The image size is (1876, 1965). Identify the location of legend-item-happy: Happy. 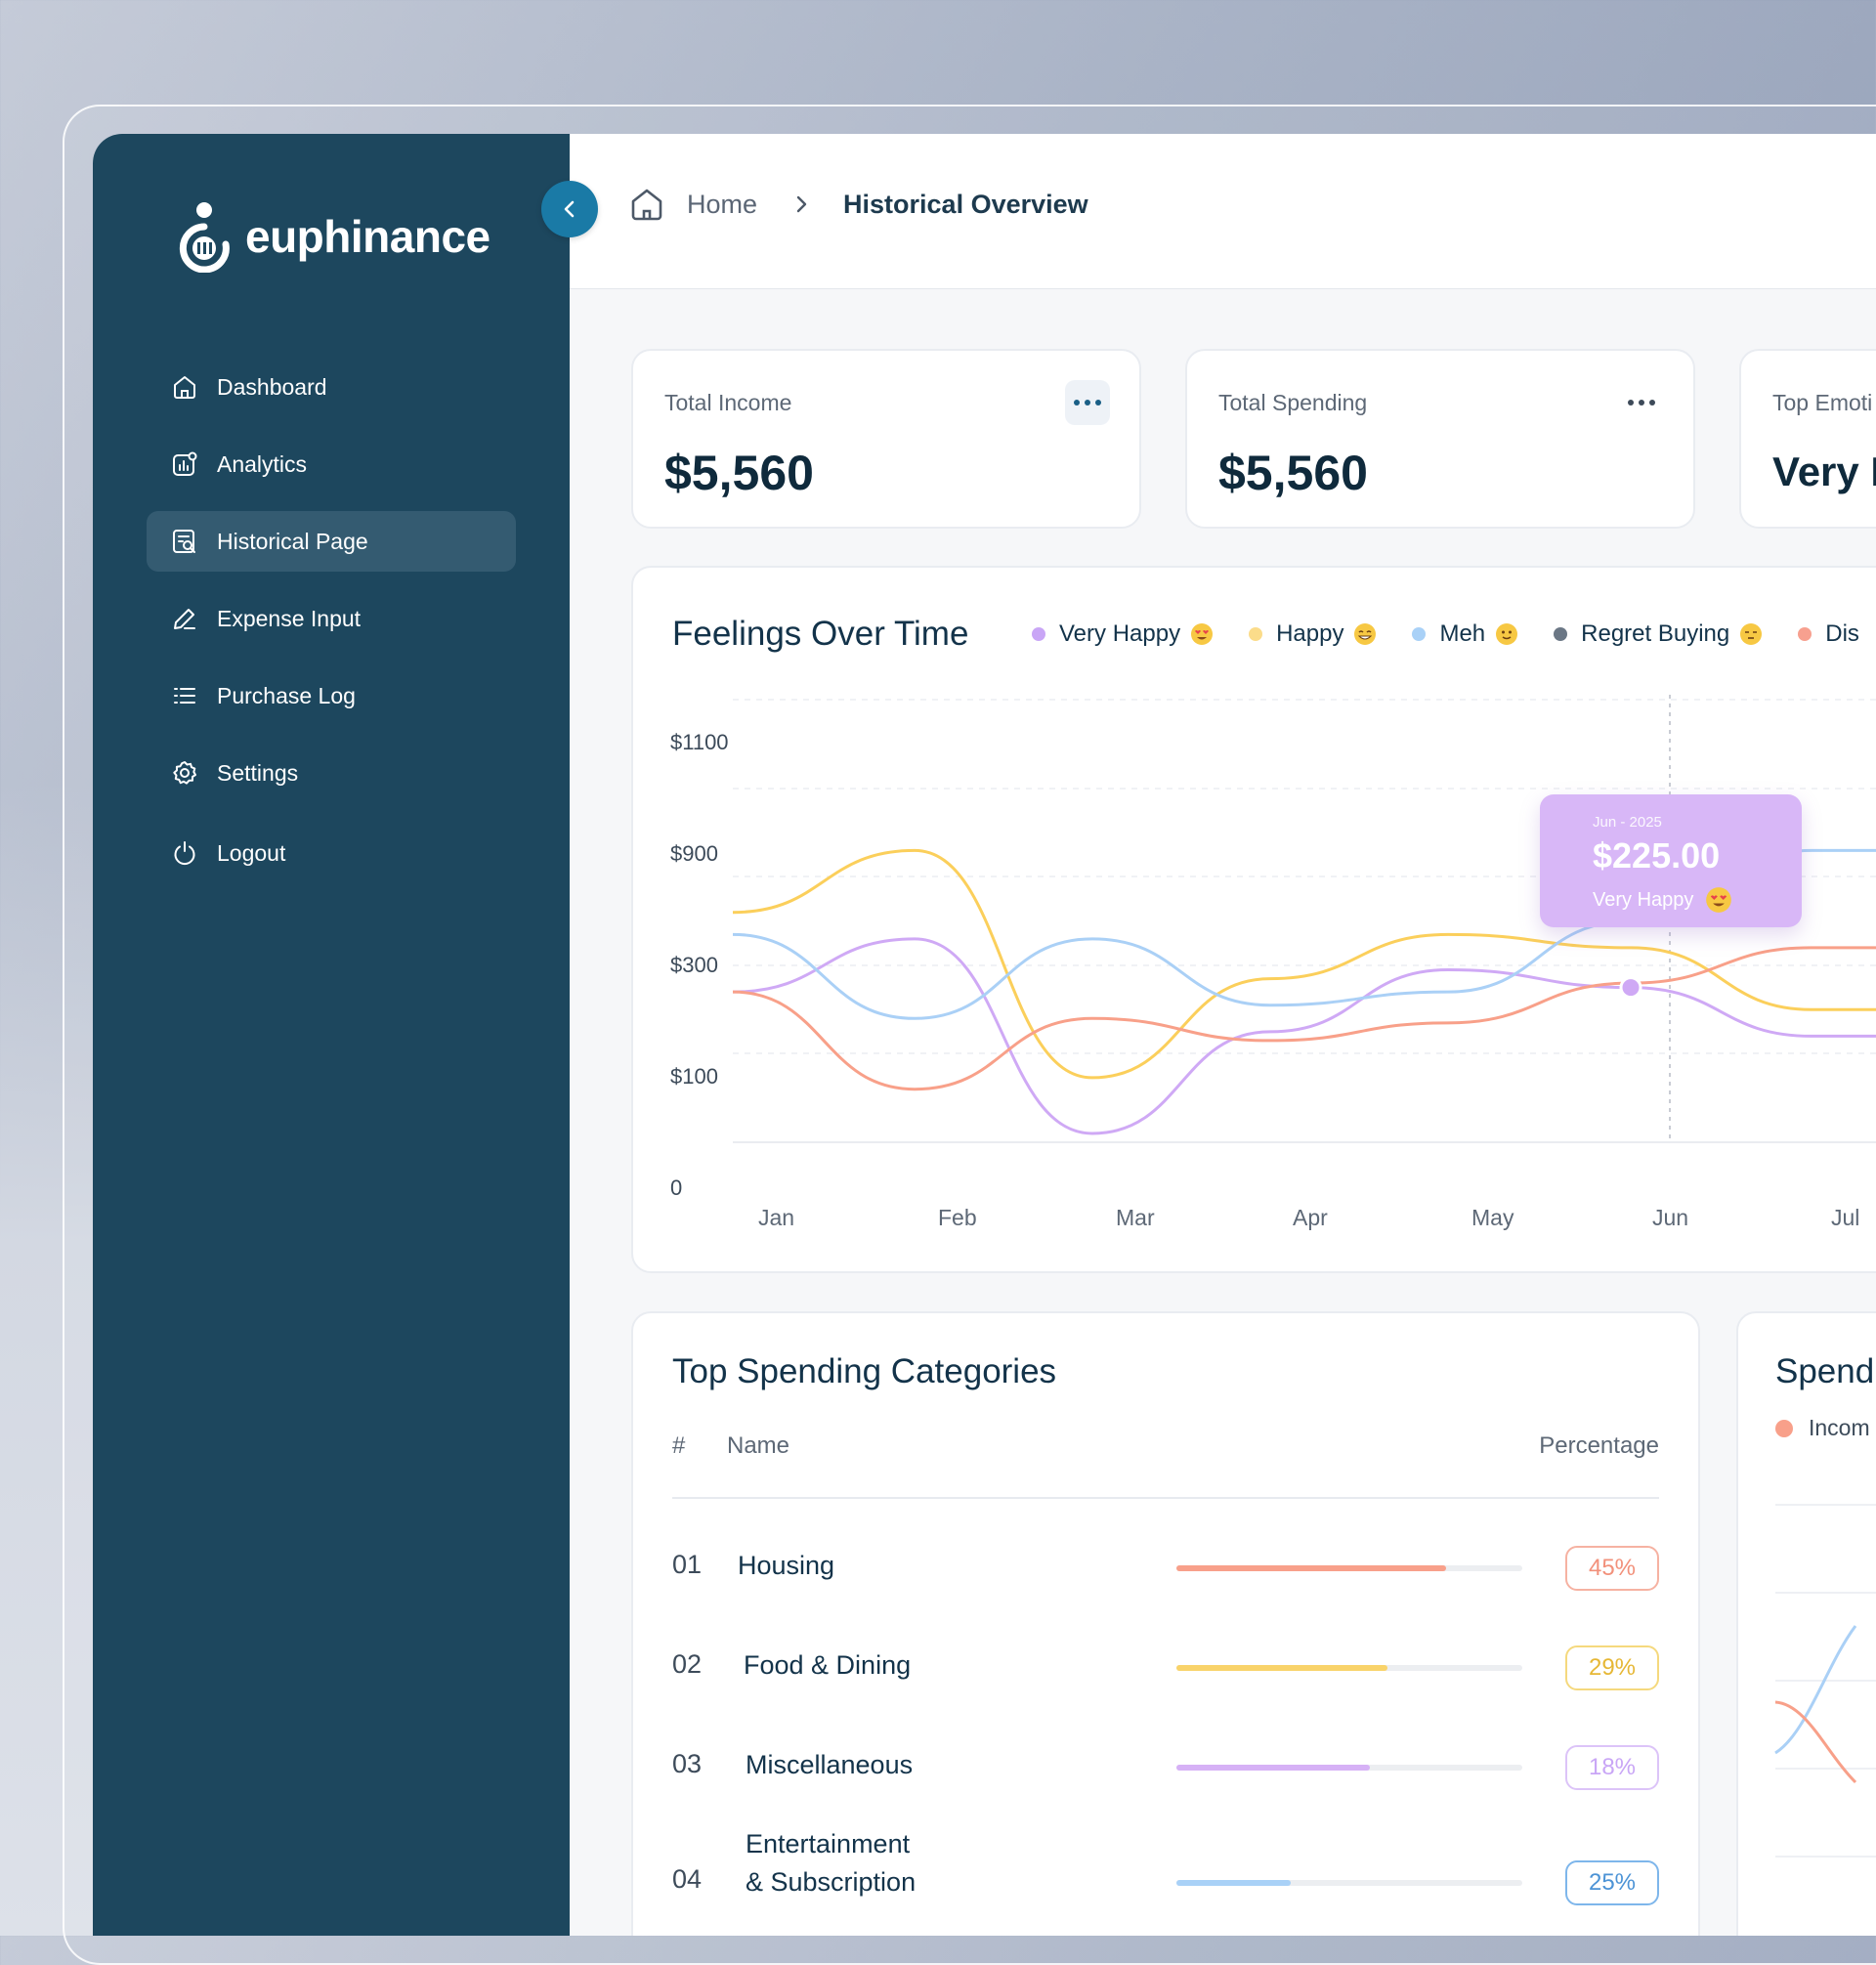
(1313, 634).